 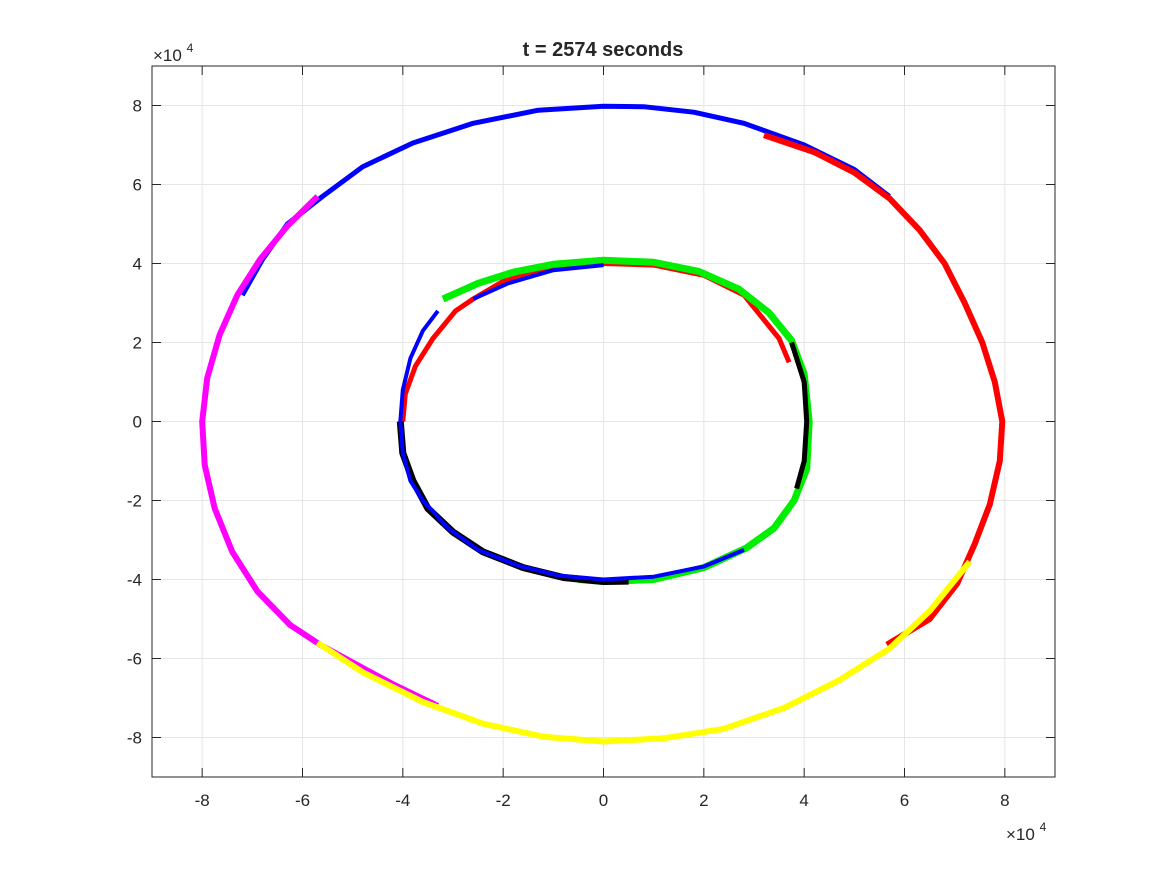 I want to click on chart-title: t = 2574 seconds, so click(x=603, y=50).